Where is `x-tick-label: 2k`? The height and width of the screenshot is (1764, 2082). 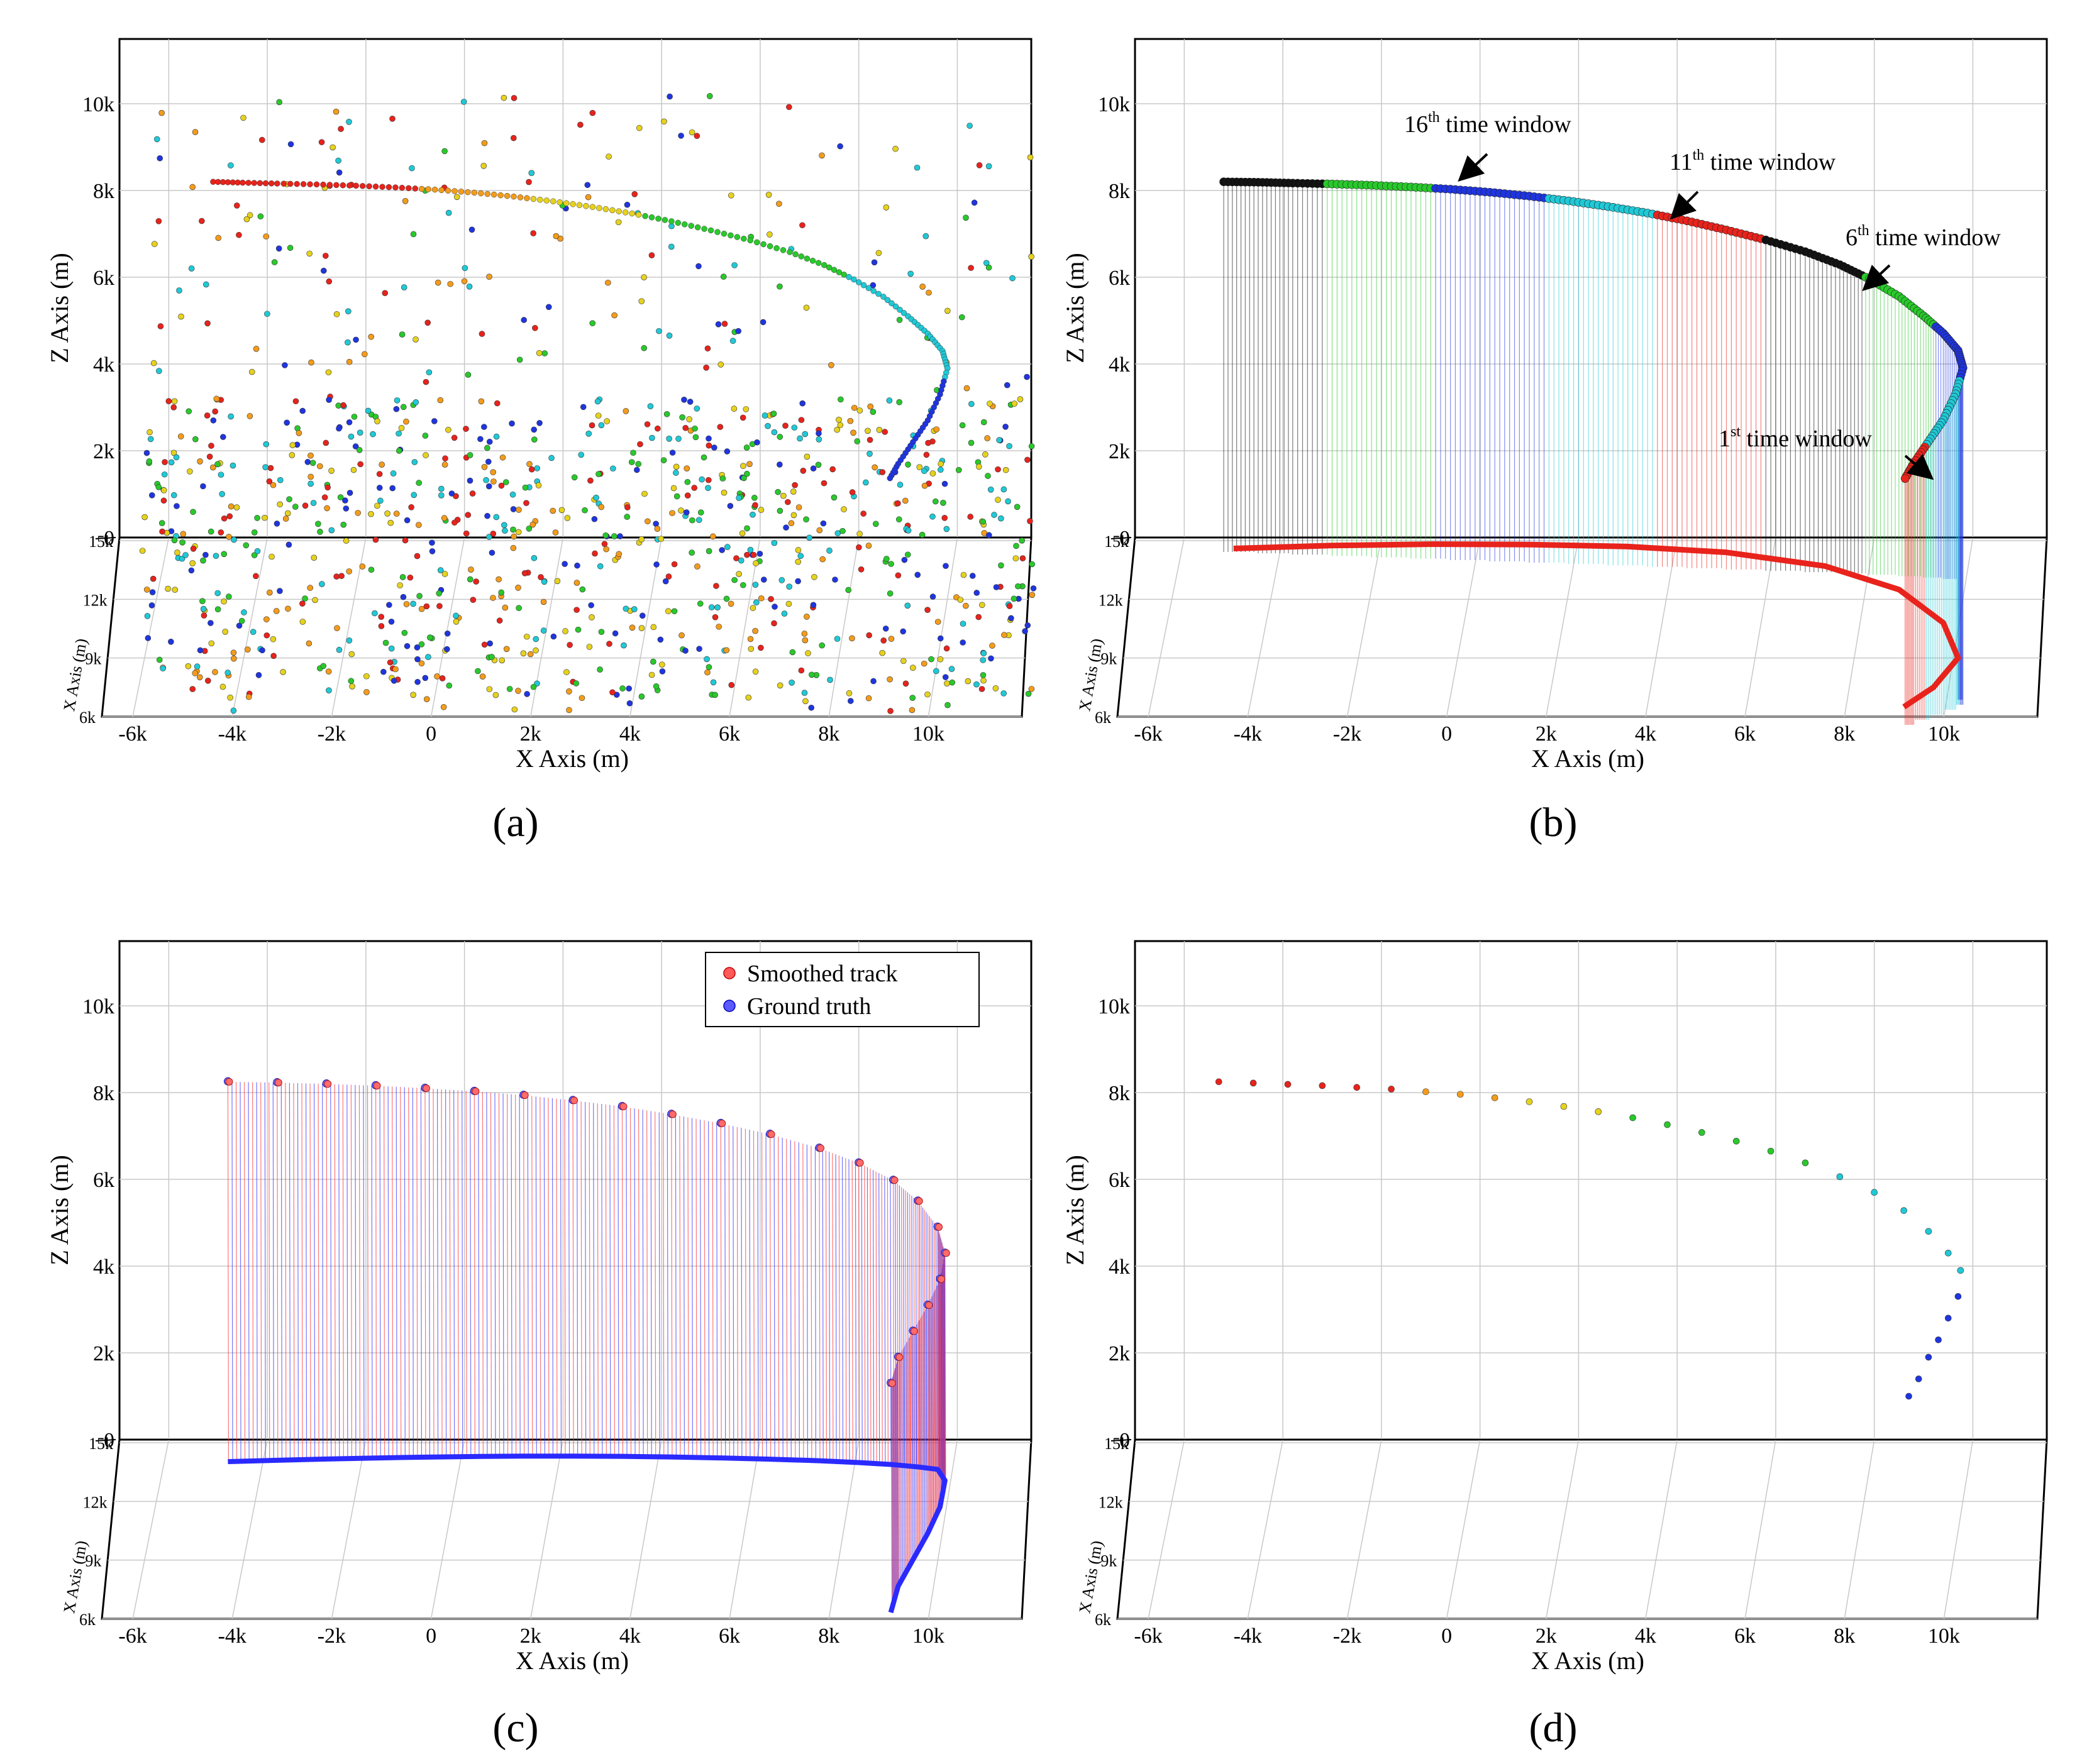
x-tick-label: 2k is located at coordinates (530, 1636).